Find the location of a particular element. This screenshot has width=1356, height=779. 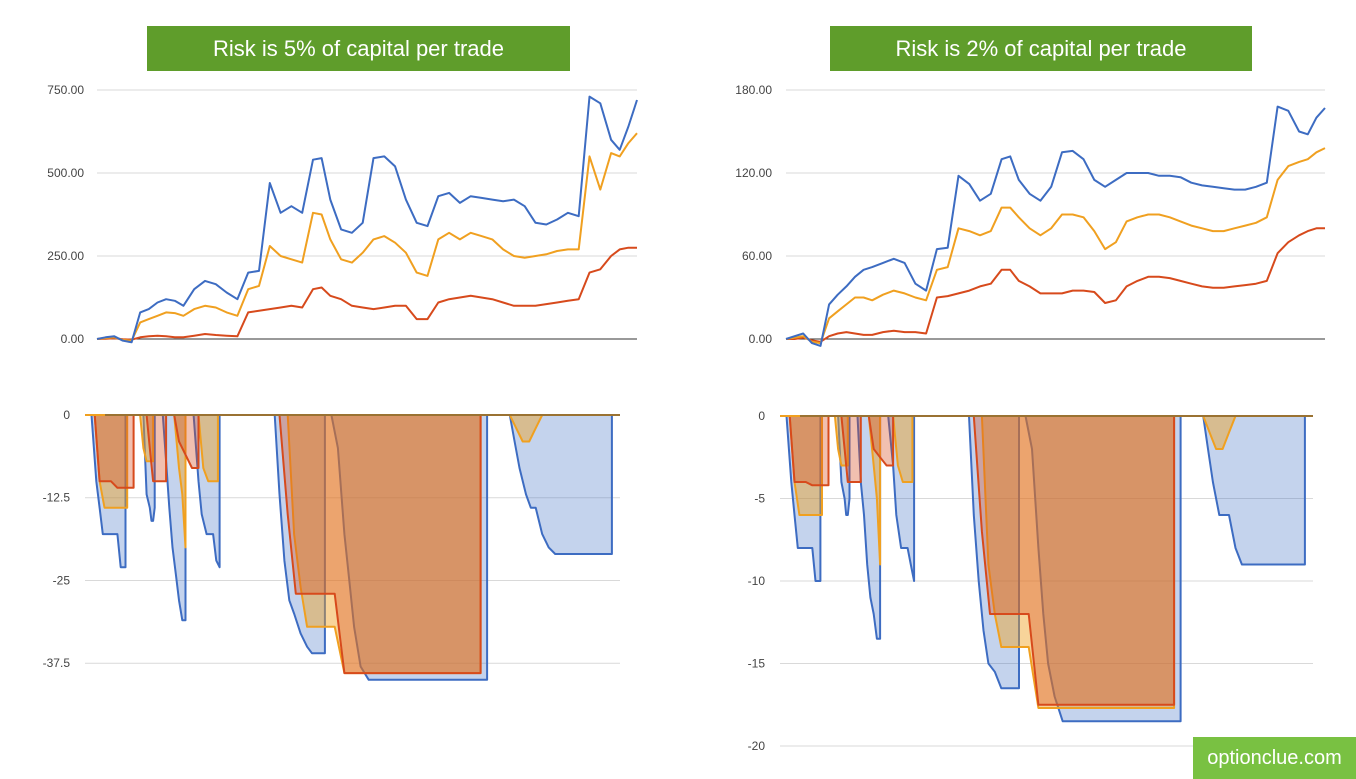

y-tick-label: 250.00 is located at coordinates (65, 256).